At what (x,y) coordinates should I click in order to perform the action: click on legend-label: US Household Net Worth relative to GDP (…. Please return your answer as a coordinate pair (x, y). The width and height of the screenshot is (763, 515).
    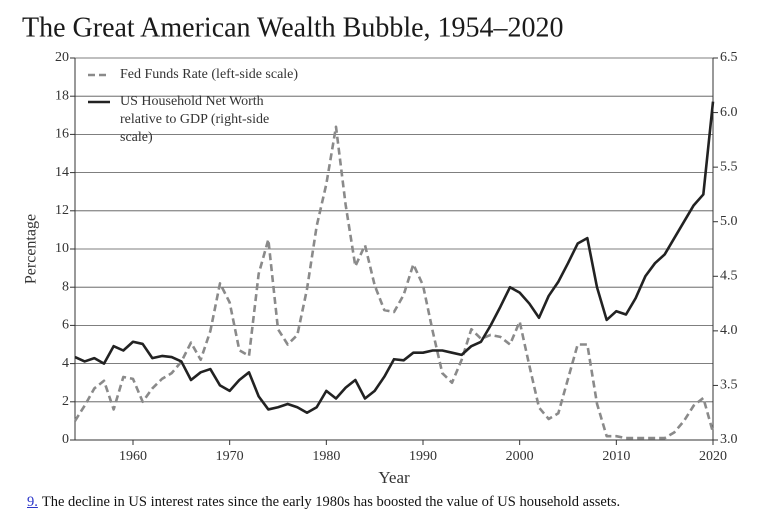
    Looking at the image, I should click on (195, 119).